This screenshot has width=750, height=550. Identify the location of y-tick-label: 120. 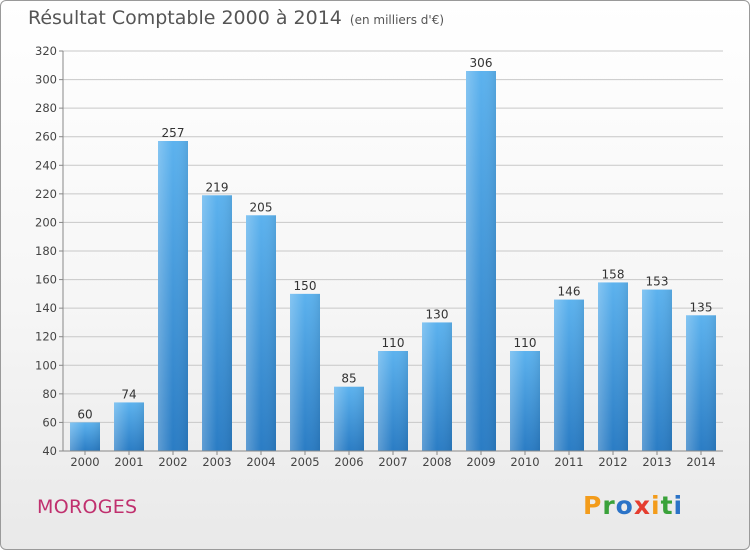
(46, 337).